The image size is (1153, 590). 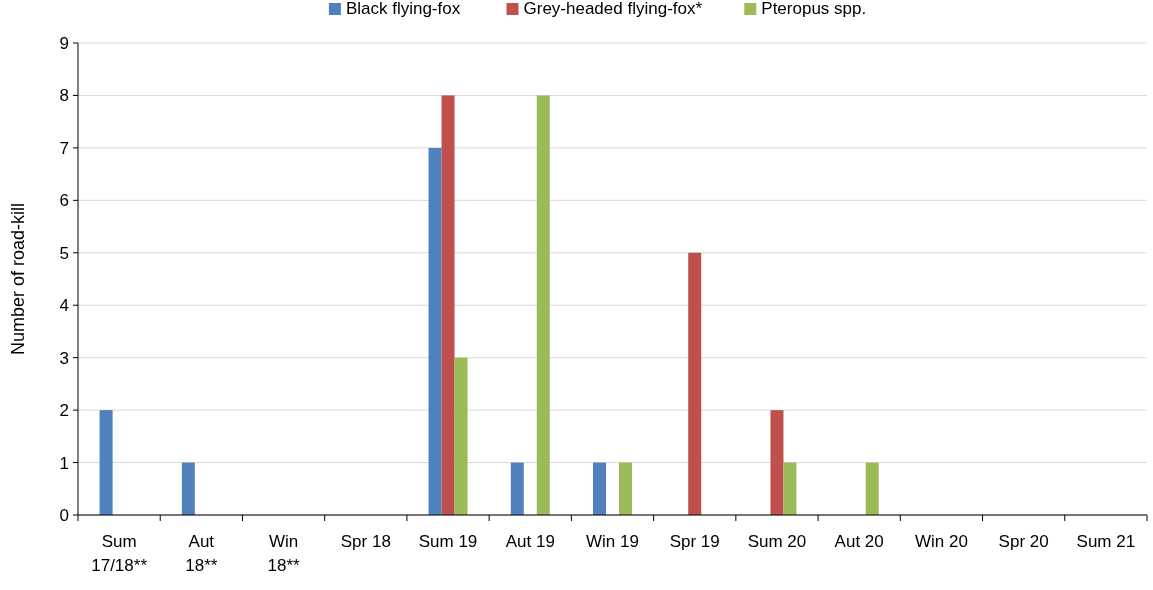 What do you see at coordinates (777, 541) in the screenshot?
I see `x-tick-label: Sum 20` at bounding box center [777, 541].